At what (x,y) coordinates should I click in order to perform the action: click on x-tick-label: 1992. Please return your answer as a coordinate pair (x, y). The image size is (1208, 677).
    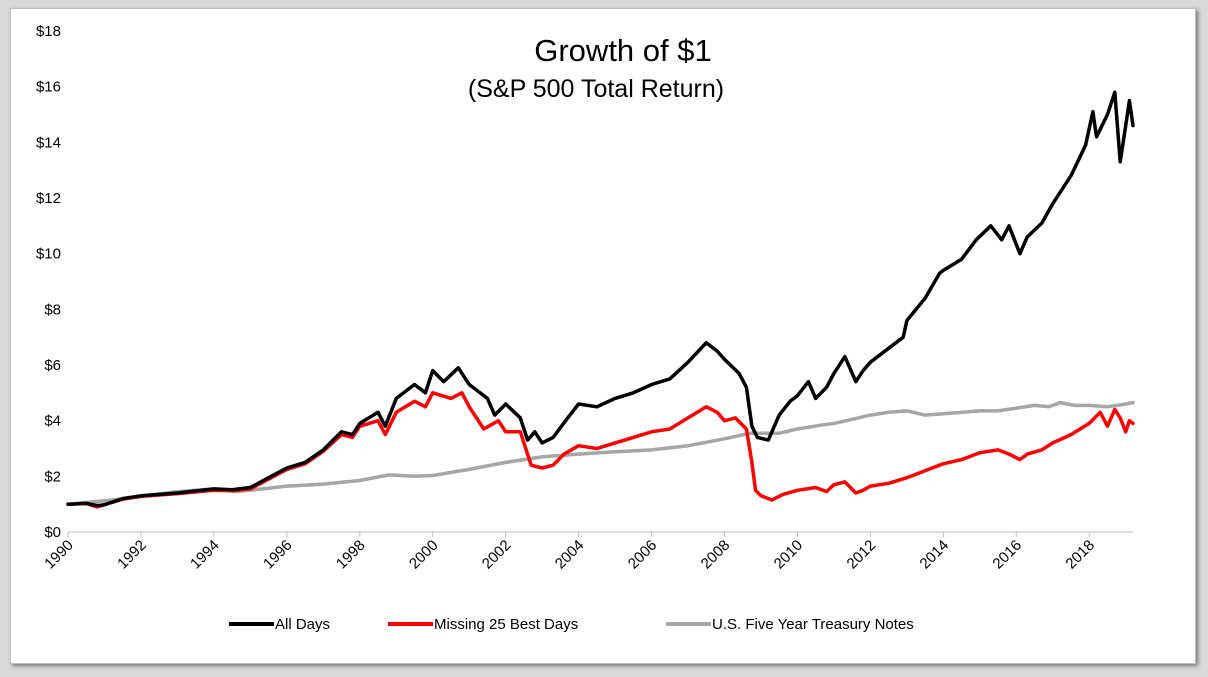
    Looking at the image, I should click on (132, 555).